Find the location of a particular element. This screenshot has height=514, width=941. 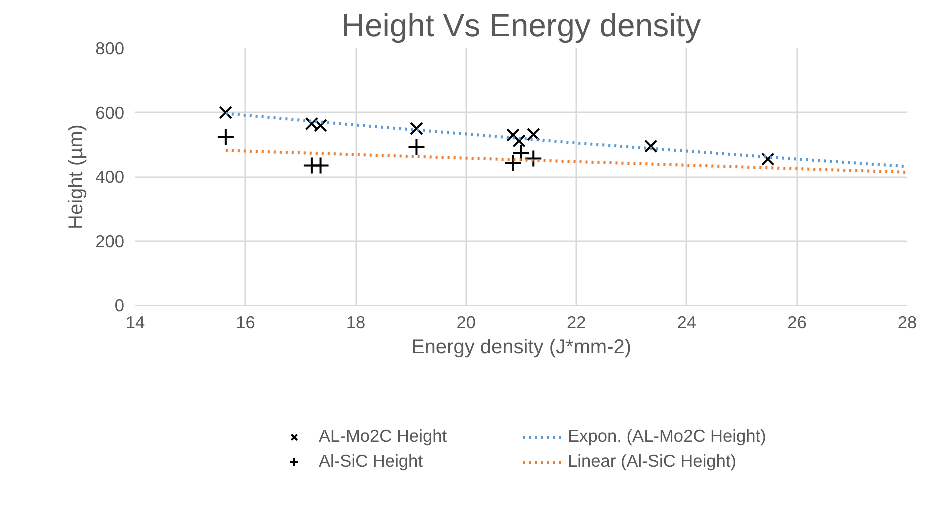

x-tick-label: 16 is located at coordinates (246, 322).